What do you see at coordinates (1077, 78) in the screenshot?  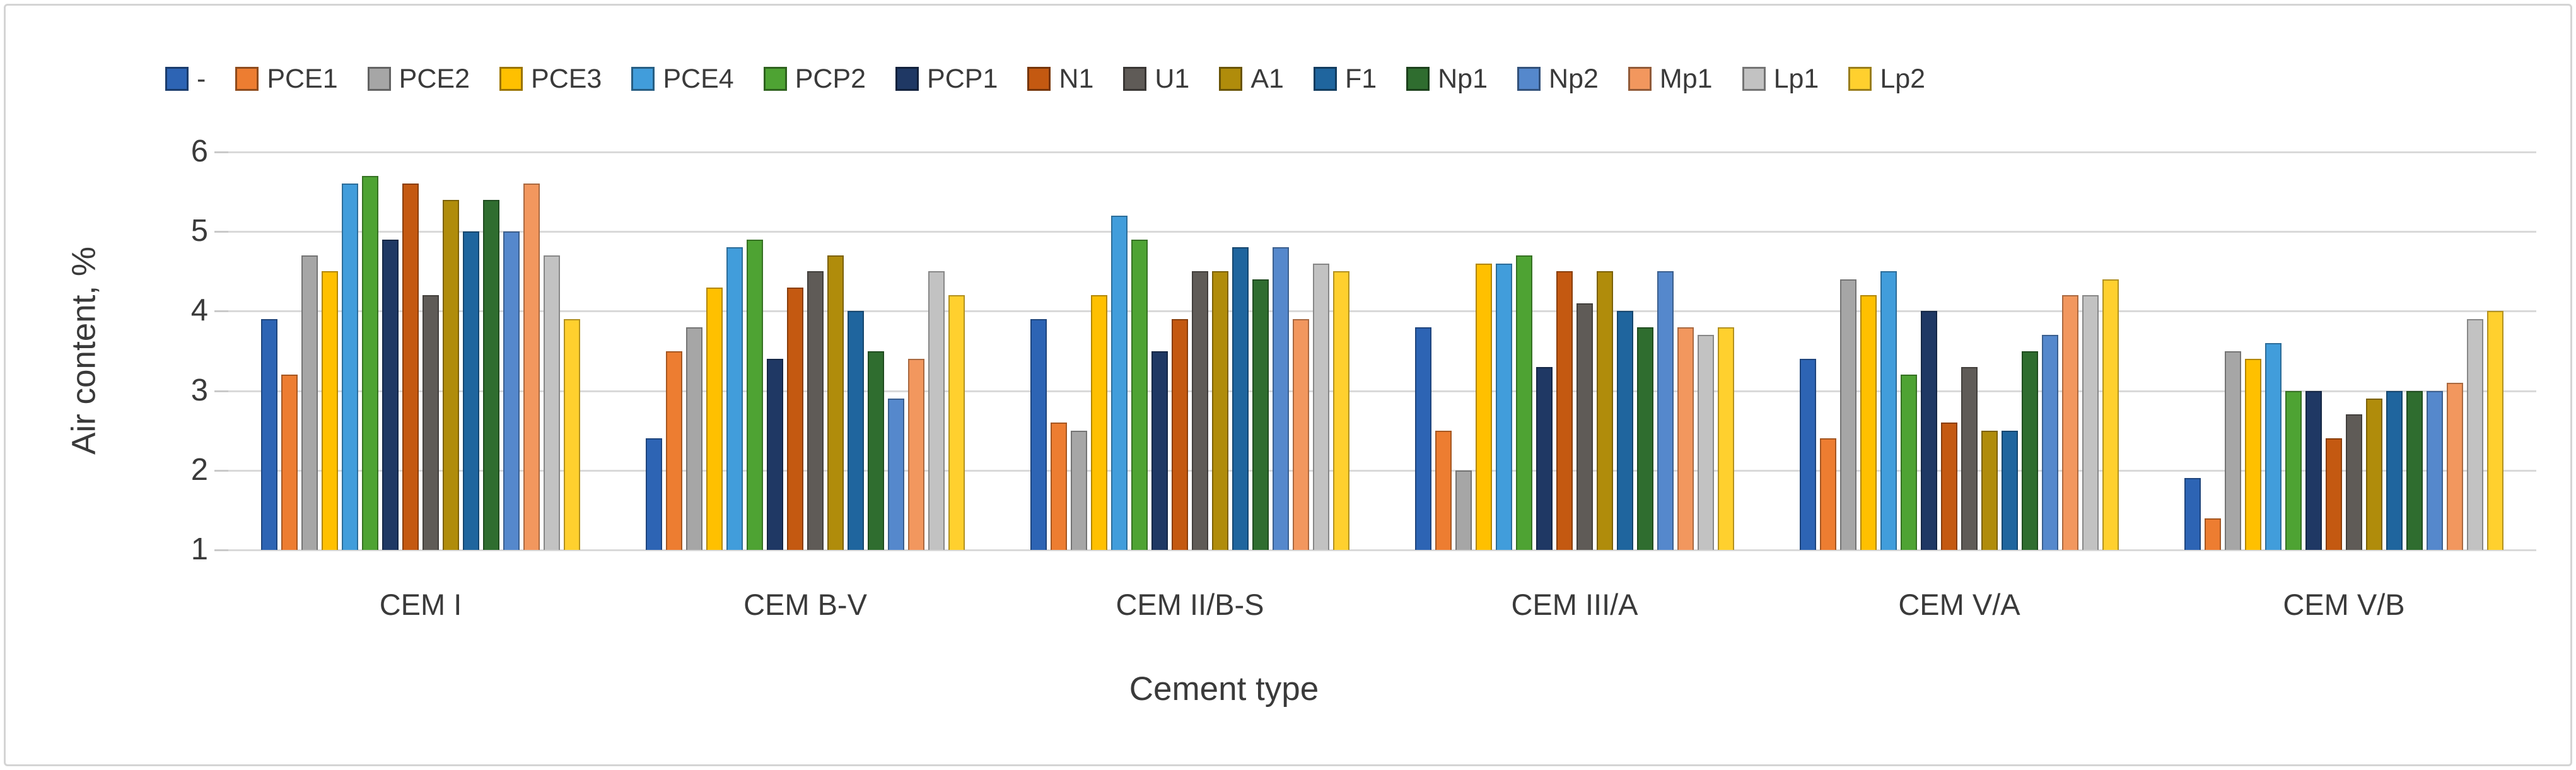 I see `legend-label: N1` at bounding box center [1077, 78].